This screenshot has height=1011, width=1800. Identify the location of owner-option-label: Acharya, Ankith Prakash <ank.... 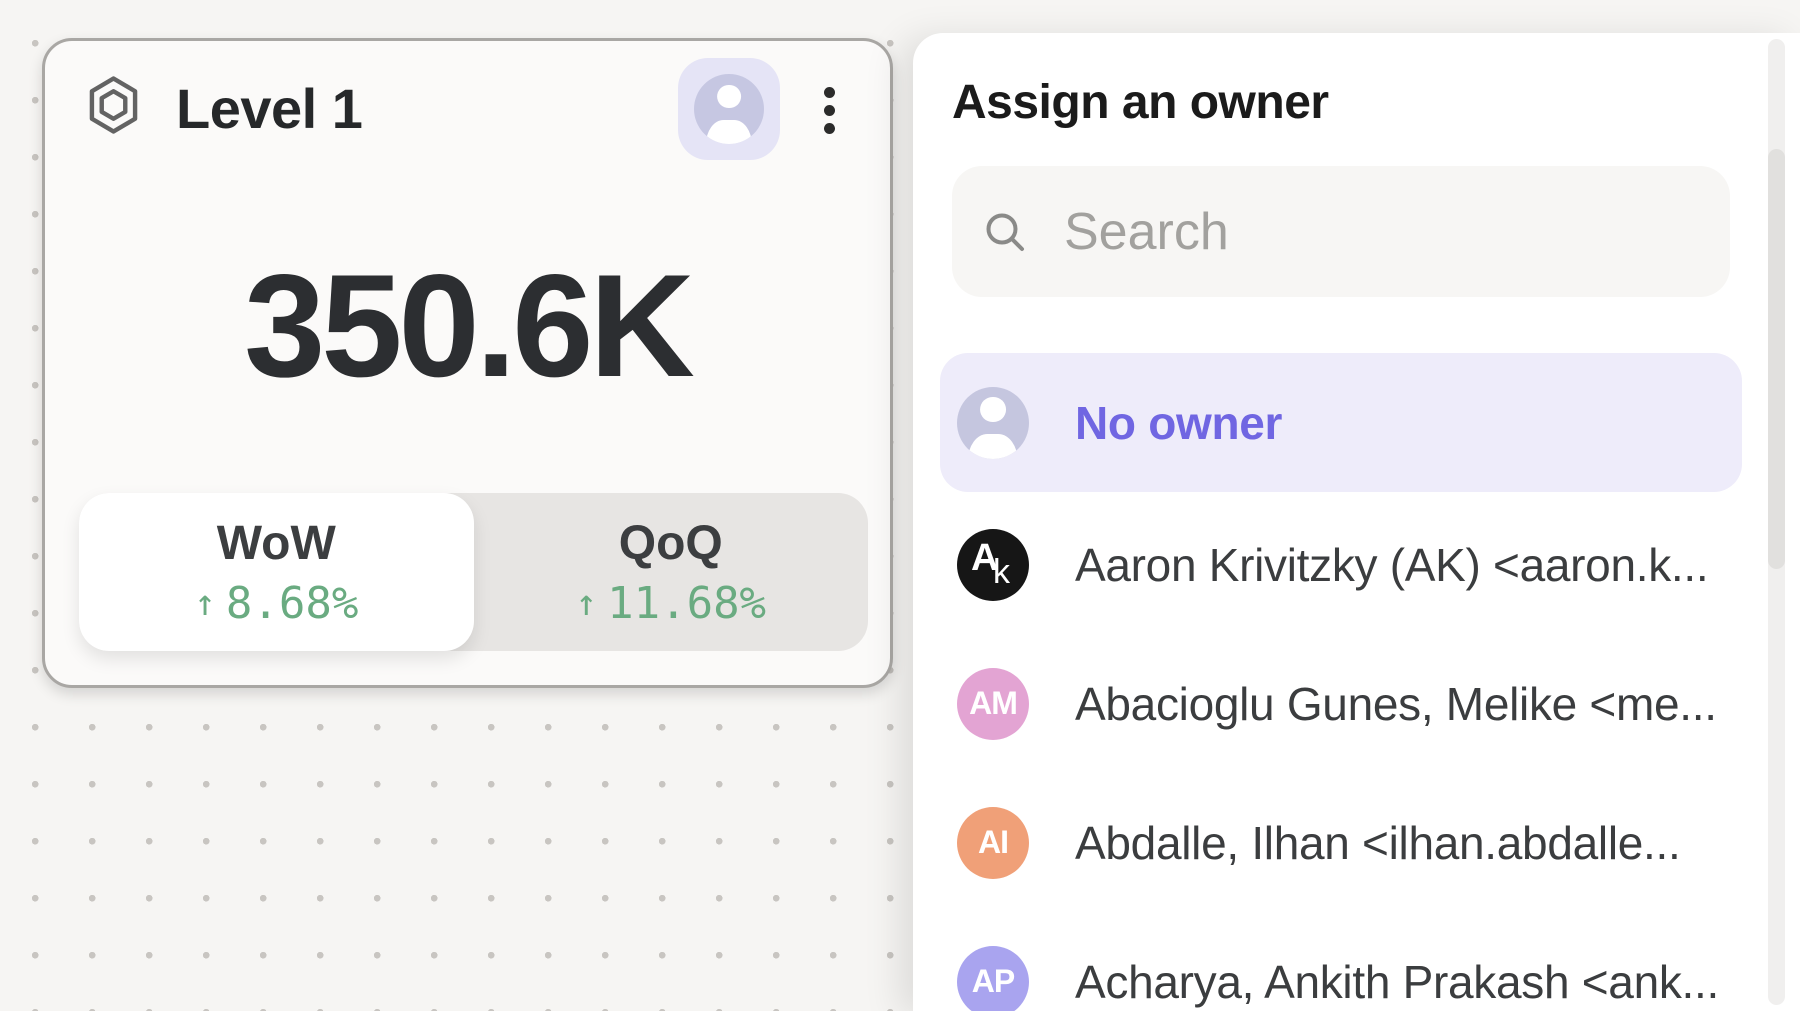
(1397, 981).